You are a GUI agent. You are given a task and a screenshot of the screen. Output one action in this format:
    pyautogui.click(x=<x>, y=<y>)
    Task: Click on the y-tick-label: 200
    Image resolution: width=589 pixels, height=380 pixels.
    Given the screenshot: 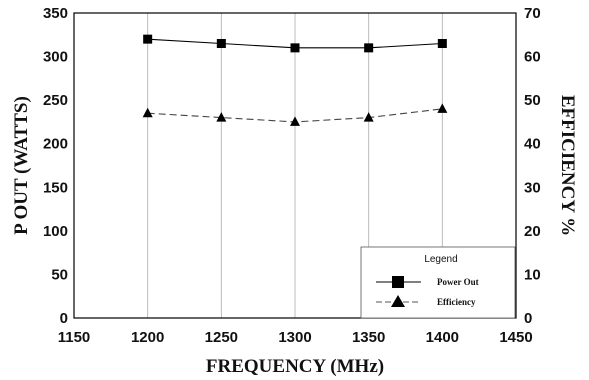 What is the action you would take?
    pyautogui.click(x=55, y=144)
    